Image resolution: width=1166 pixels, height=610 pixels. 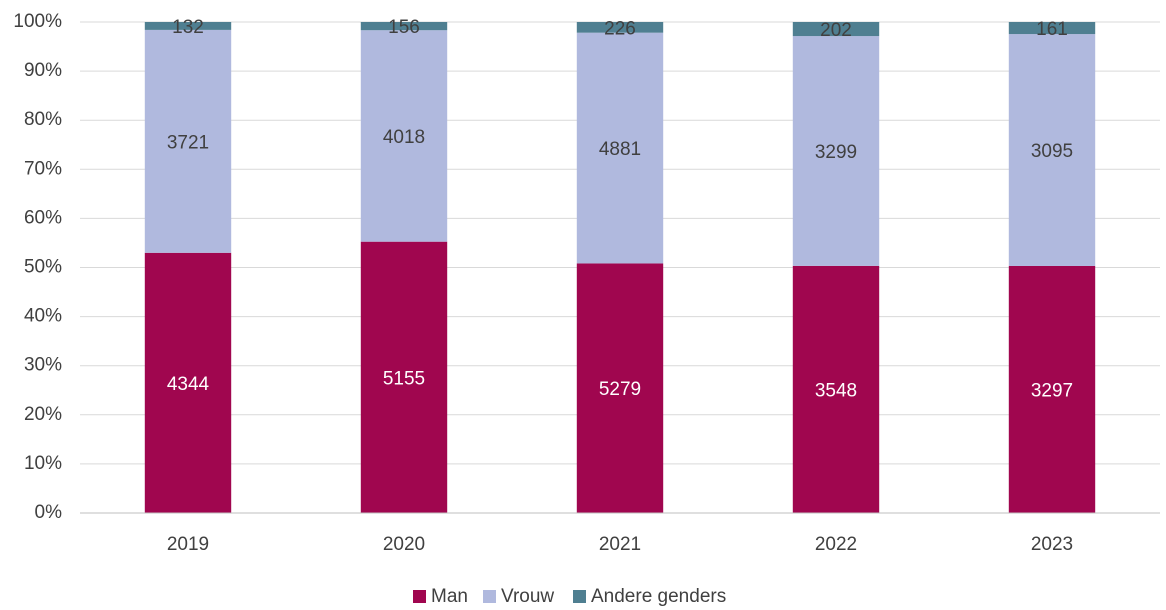 What do you see at coordinates (449, 596) in the screenshot?
I see `legend-label: Man` at bounding box center [449, 596].